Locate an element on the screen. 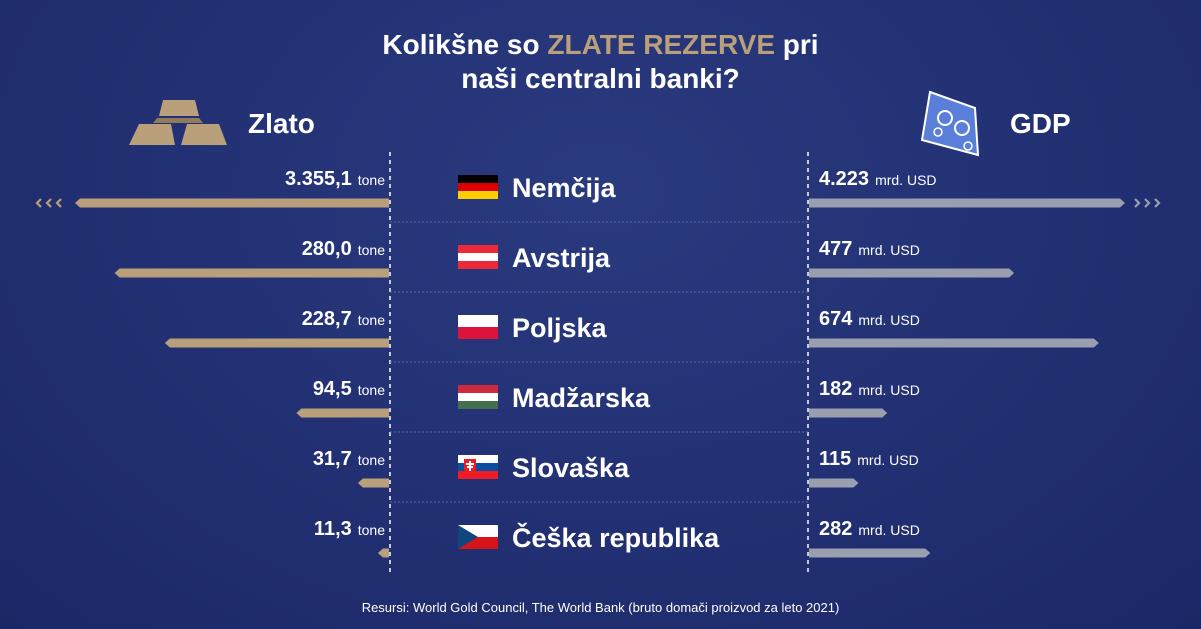 This screenshot has height=629, width=1201. gdp-value: 282 is located at coordinates (835, 529).